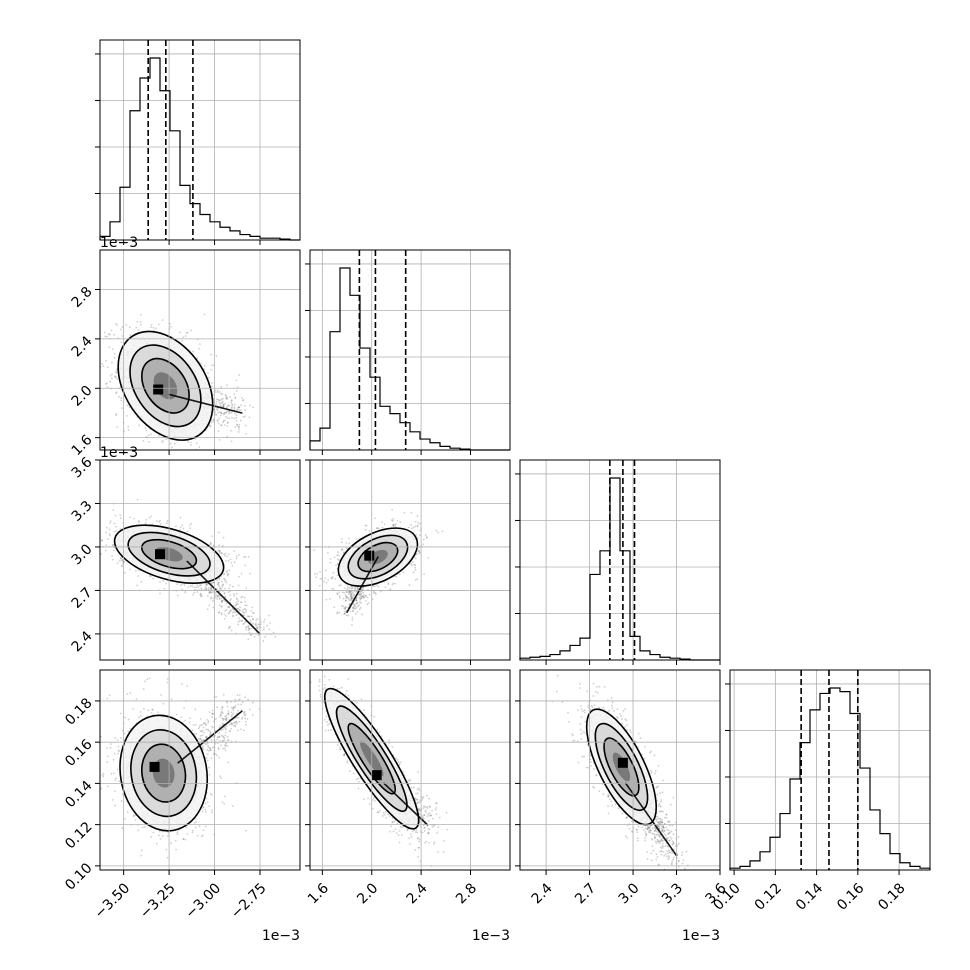  Describe the element at coordinates (82, 511) in the screenshot. I see `y-tick-label: 3.3` at that location.